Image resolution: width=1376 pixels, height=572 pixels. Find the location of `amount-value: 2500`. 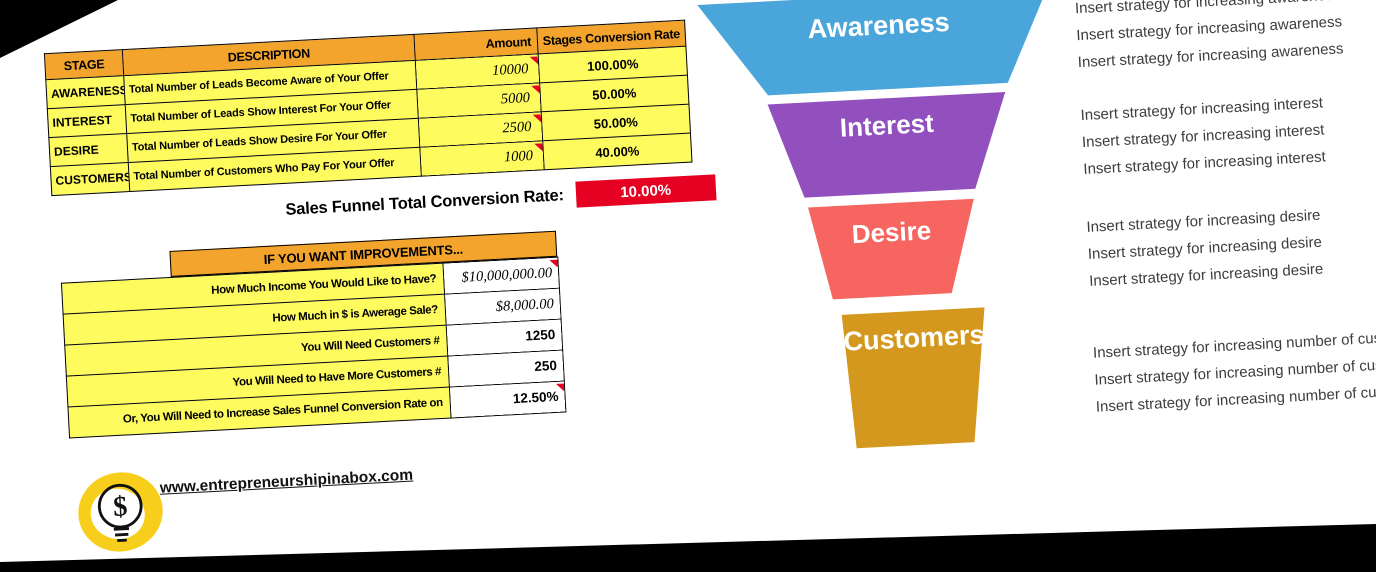

amount-value: 2500 is located at coordinates (517, 127).